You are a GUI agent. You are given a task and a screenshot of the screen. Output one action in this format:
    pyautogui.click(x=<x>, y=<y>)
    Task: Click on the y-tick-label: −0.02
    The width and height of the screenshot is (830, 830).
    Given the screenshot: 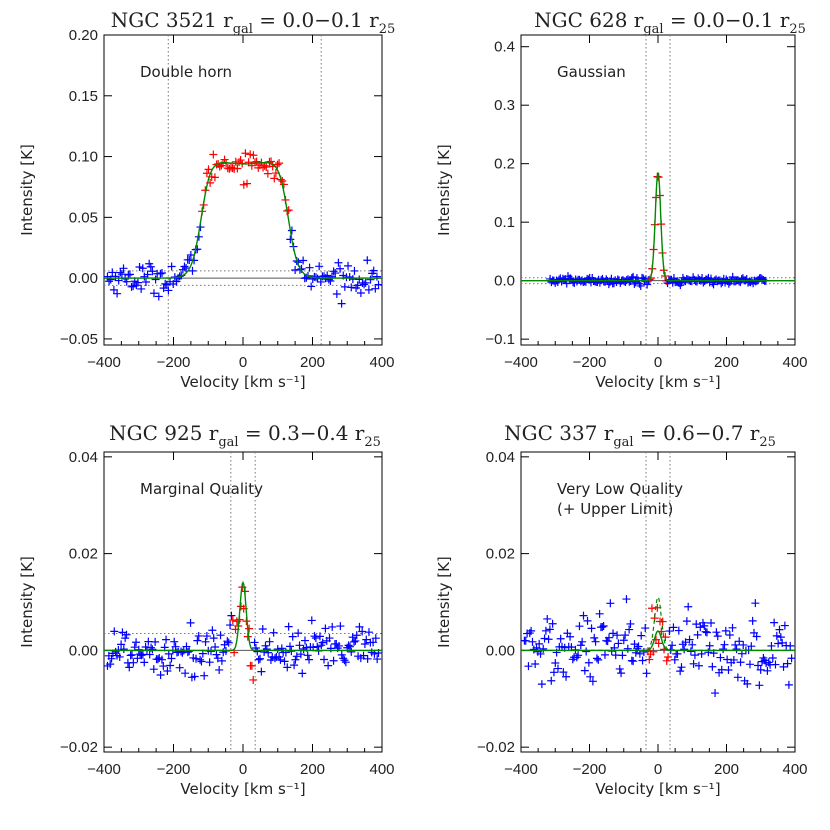 What is the action you would take?
    pyautogui.click(x=496, y=747)
    